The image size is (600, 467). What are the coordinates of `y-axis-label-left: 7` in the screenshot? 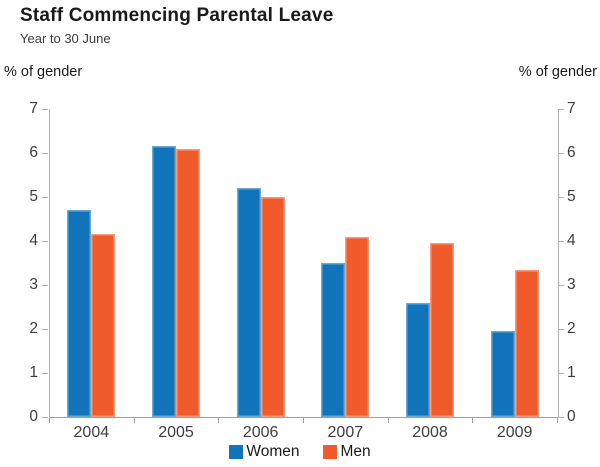 It's located at (33, 108).